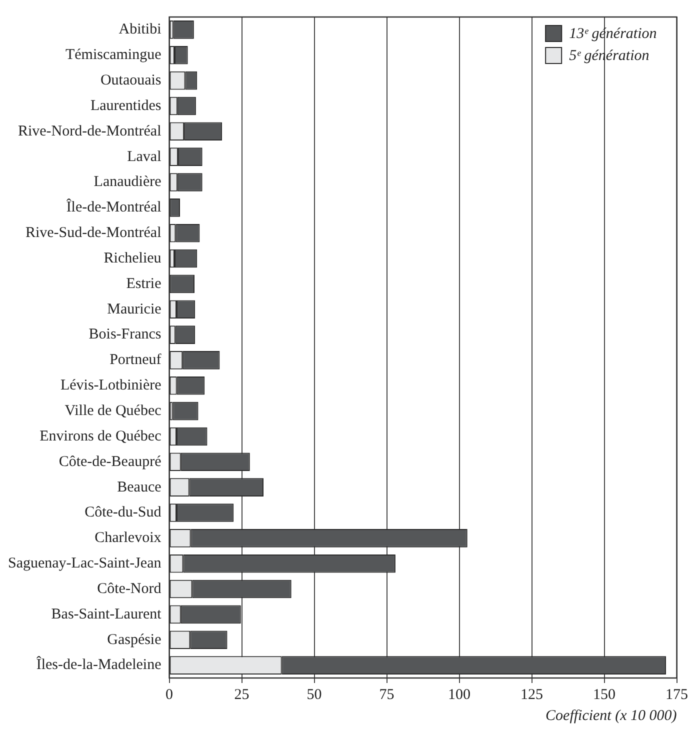  Describe the element at coordinates (242, 694) in the screenshot. I see `x-tick-label: 25` at that location.